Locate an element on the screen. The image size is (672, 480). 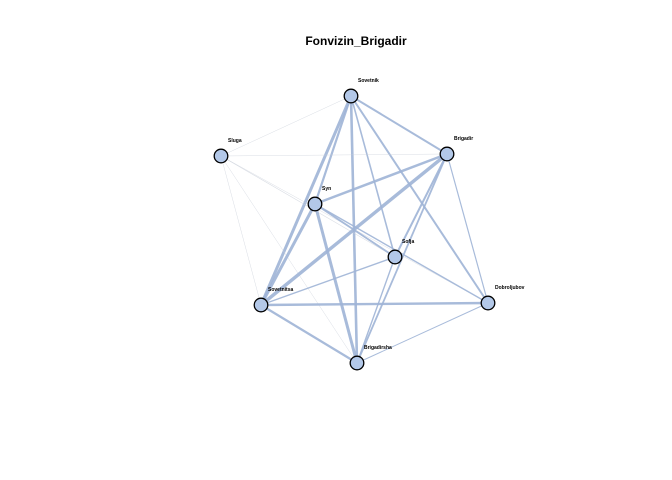
edge-dobroljubov-brigadirsha is located at coordinates (422, 333).